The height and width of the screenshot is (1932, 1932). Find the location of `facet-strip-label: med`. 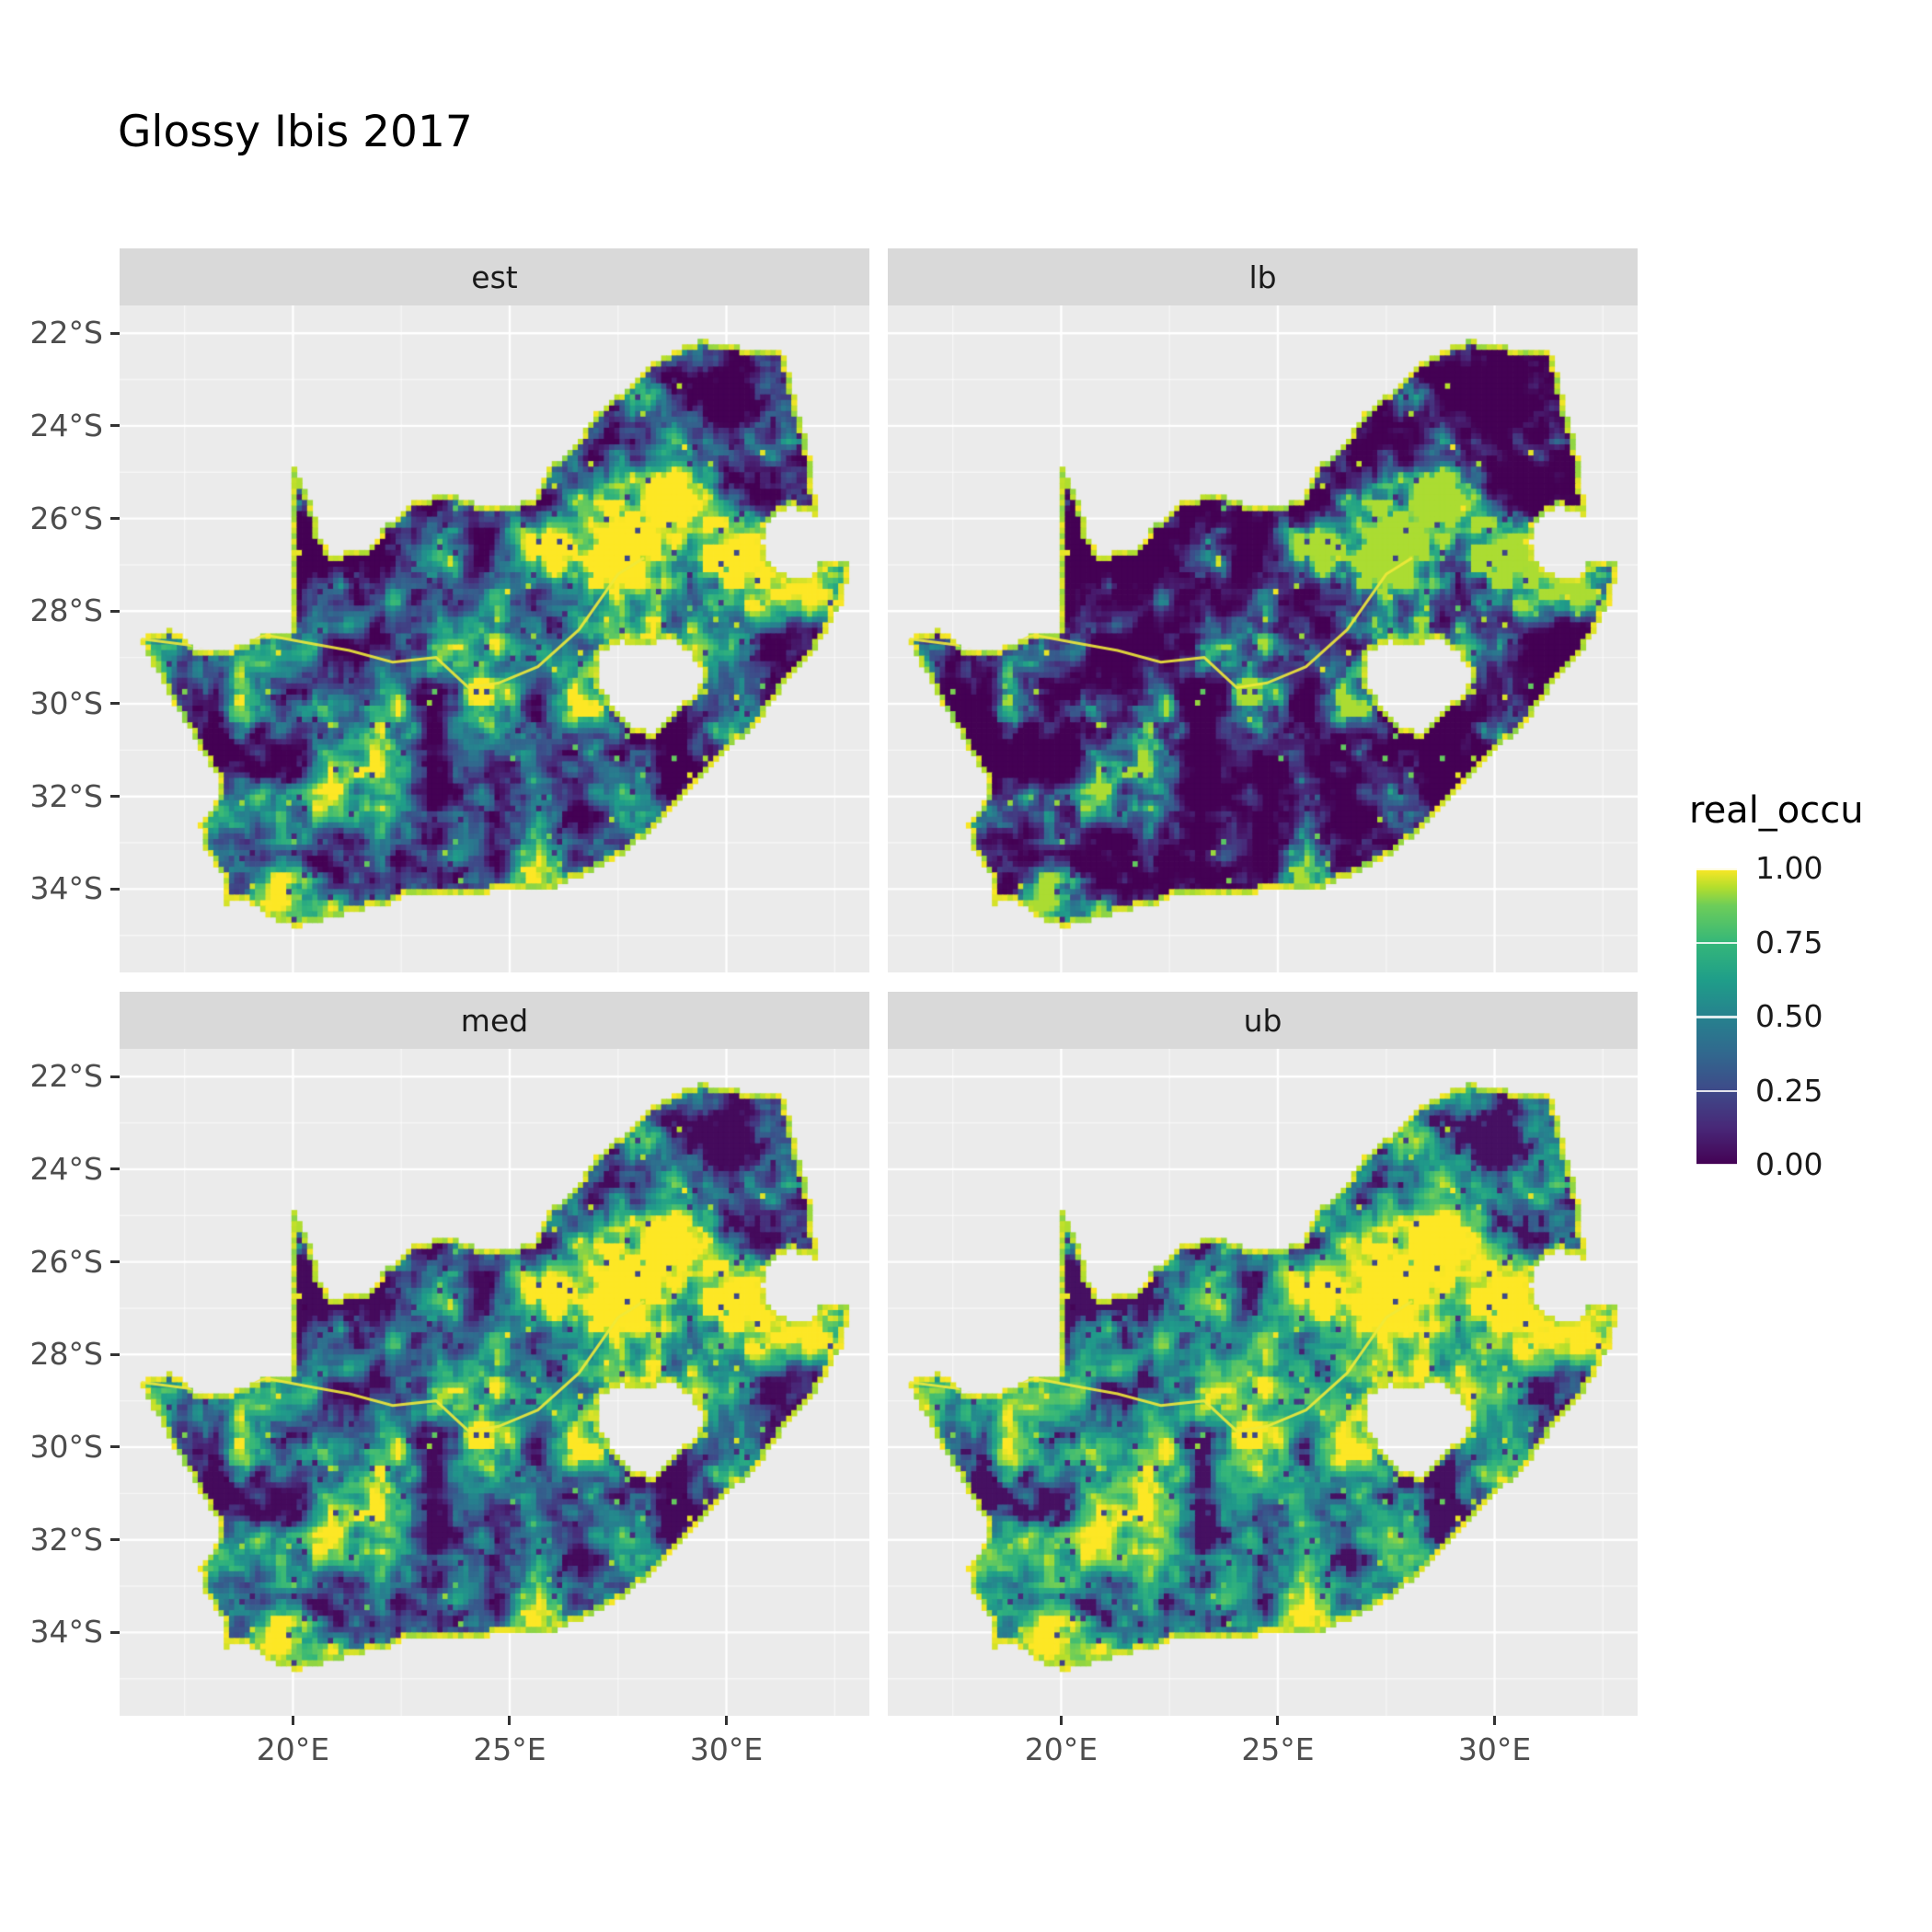

facet-strip-label: med is located at coordinates (494, 1020).